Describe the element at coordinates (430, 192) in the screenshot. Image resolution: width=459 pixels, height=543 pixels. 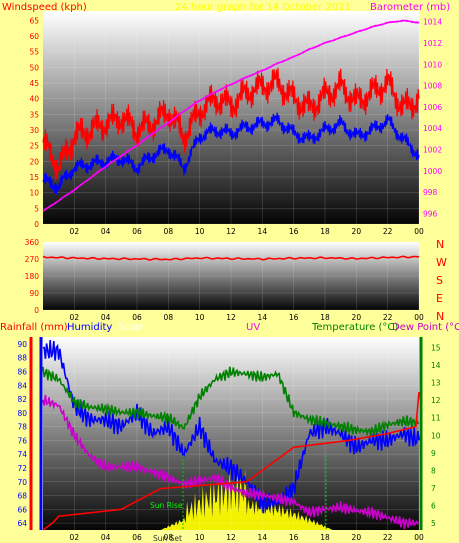
I see `y-right-tick-label: 998` at that location.